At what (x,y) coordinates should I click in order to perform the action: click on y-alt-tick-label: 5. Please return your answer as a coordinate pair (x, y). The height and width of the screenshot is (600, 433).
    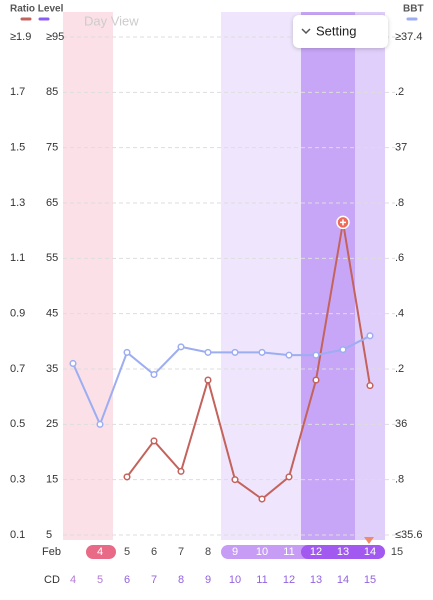
    Looking at the image, I should click on (49, 535).